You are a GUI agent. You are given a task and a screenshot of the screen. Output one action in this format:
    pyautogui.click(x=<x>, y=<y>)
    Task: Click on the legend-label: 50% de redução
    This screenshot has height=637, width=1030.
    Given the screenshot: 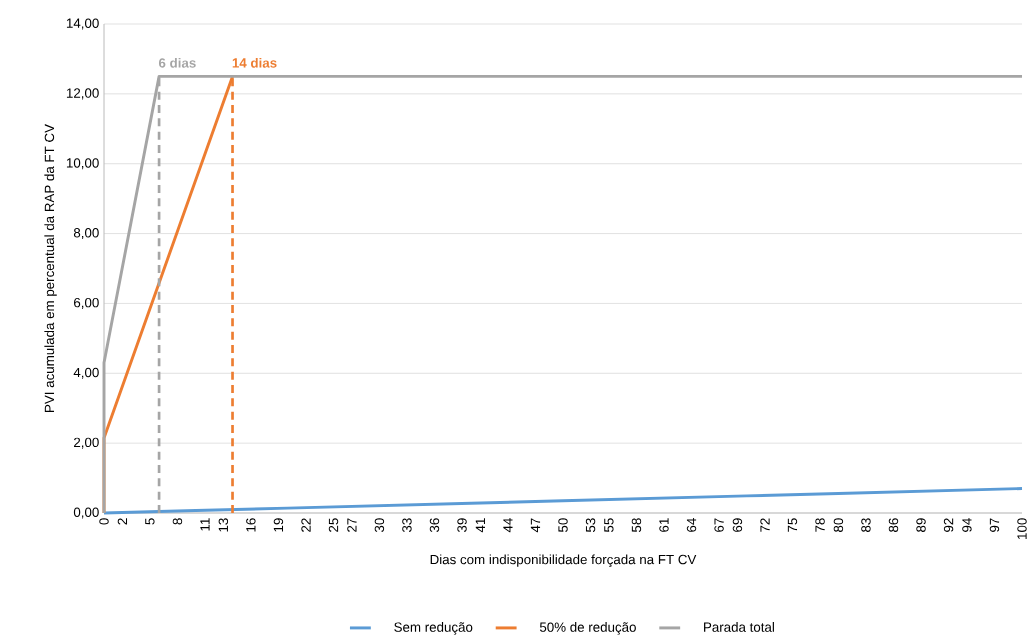 What is the action you would take?
    pyautogui.click(x=587, y=628)
    